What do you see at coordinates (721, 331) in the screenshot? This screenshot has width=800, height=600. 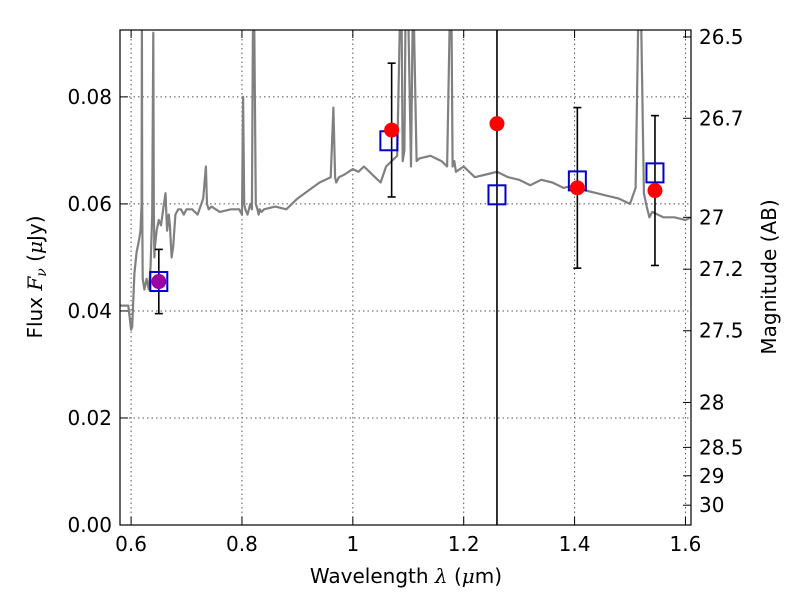 I see `mag-tick-label: 27.5` at bounding box center [721, 331].